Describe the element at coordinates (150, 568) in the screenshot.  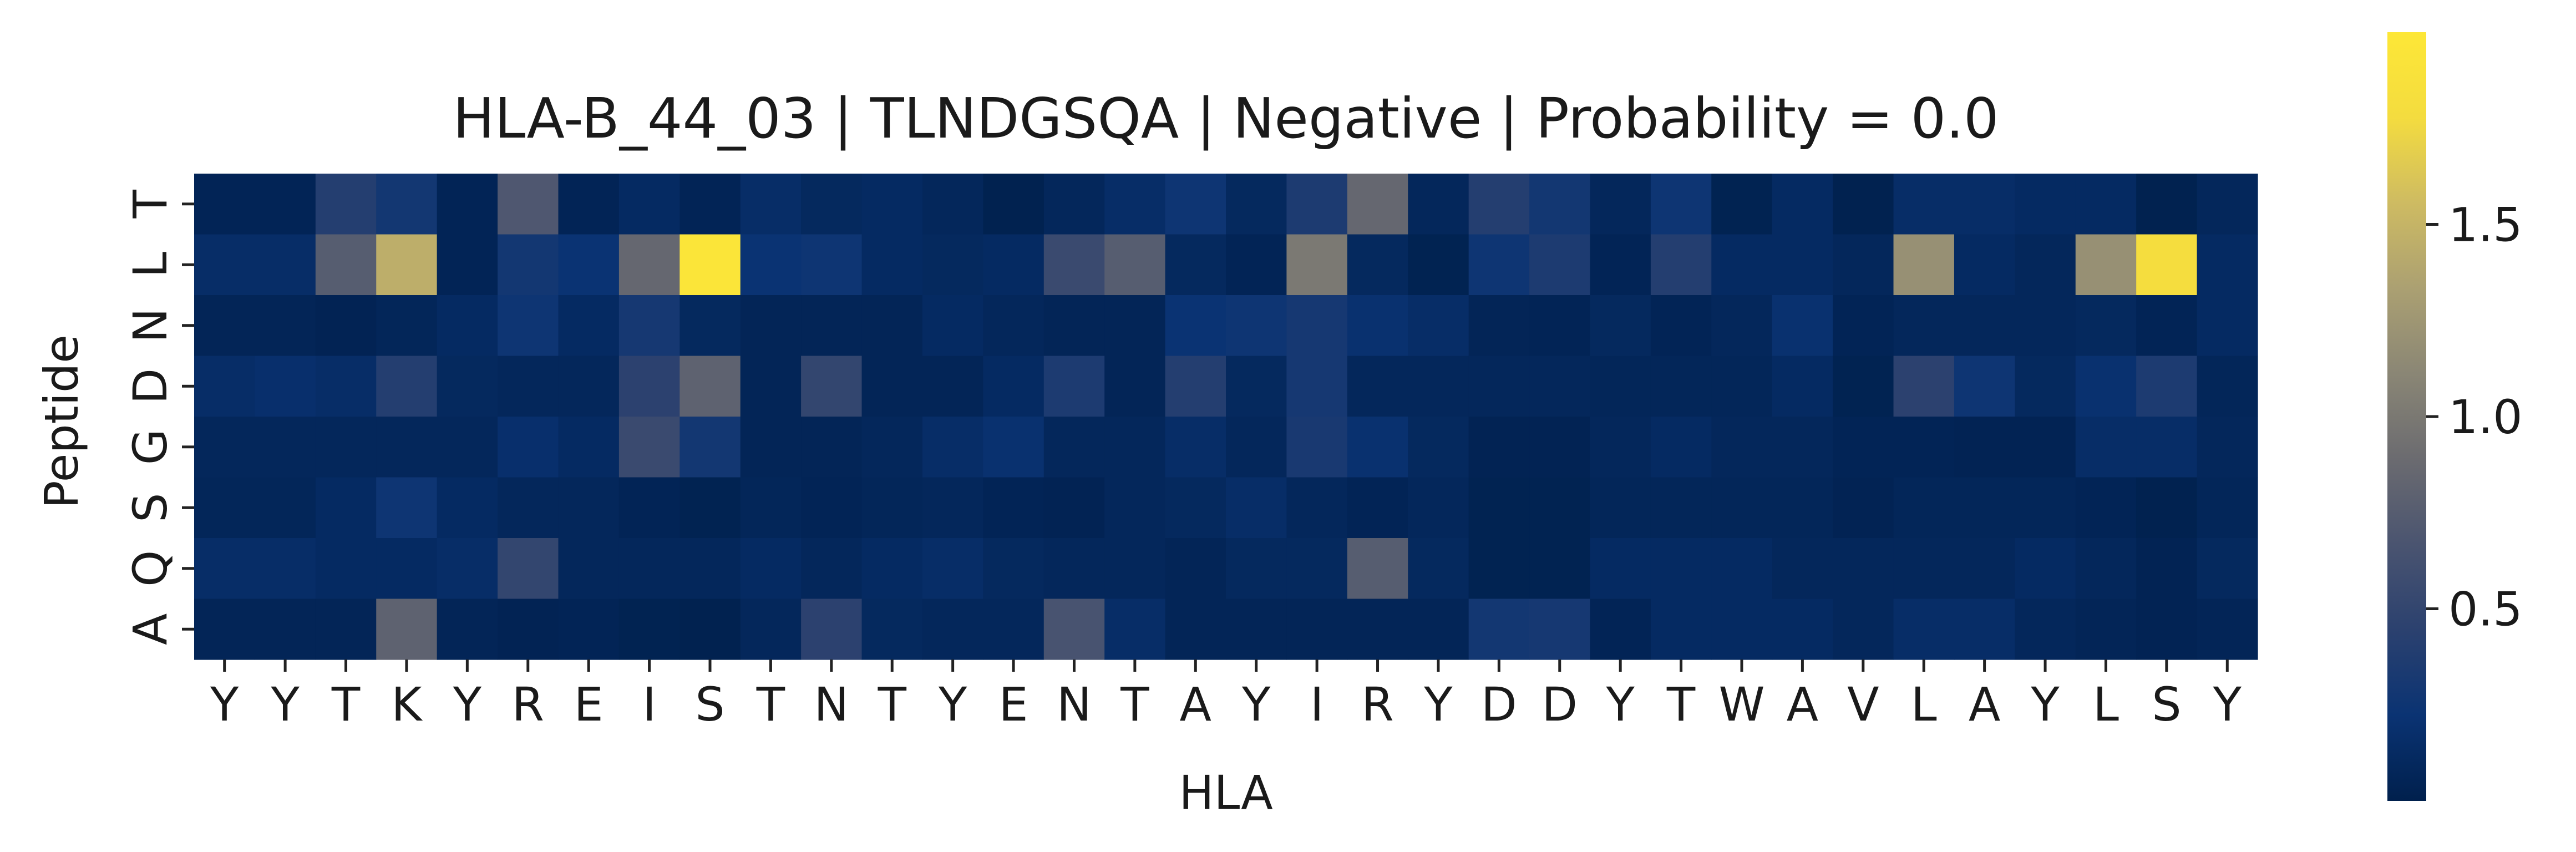
I see `y-tick-label: Q` at that location.